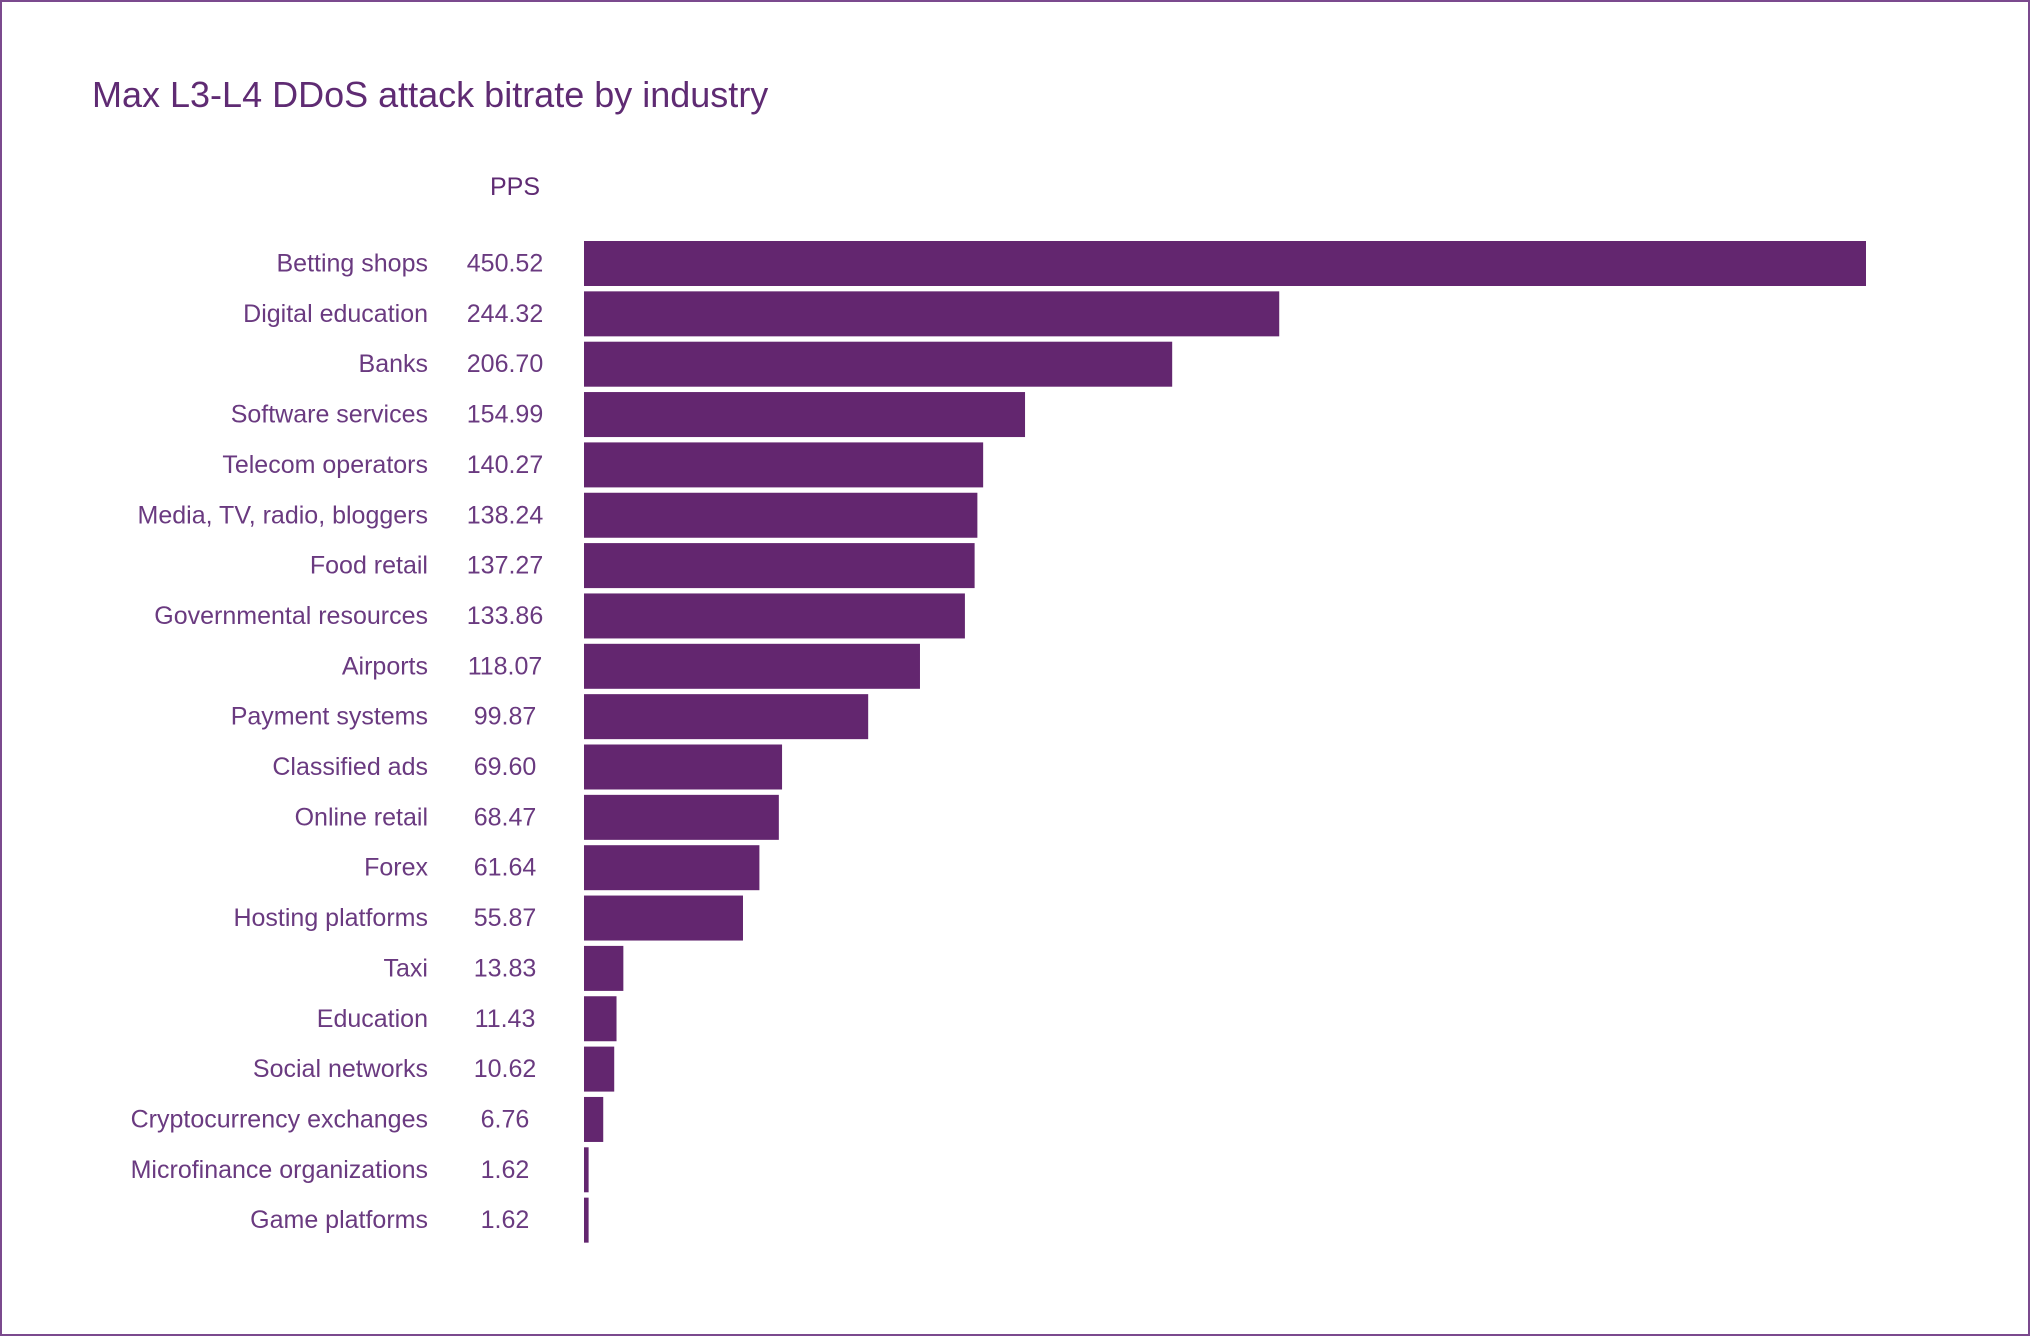 This screenshot has width=2030, height=1336. I want to click on value-label: 69.60, so click(505, 767).